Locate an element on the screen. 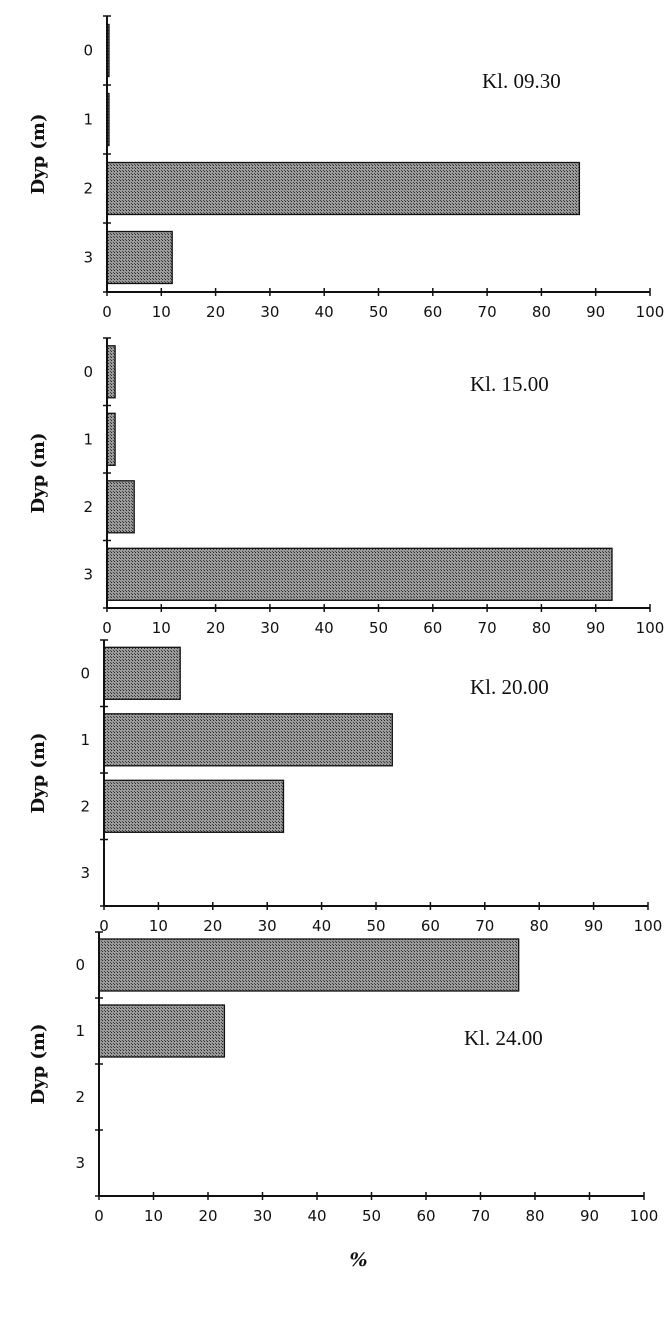 This screenshot has height=1330, width=672. x-axis-title: % is located at coordinates (358, 1260).